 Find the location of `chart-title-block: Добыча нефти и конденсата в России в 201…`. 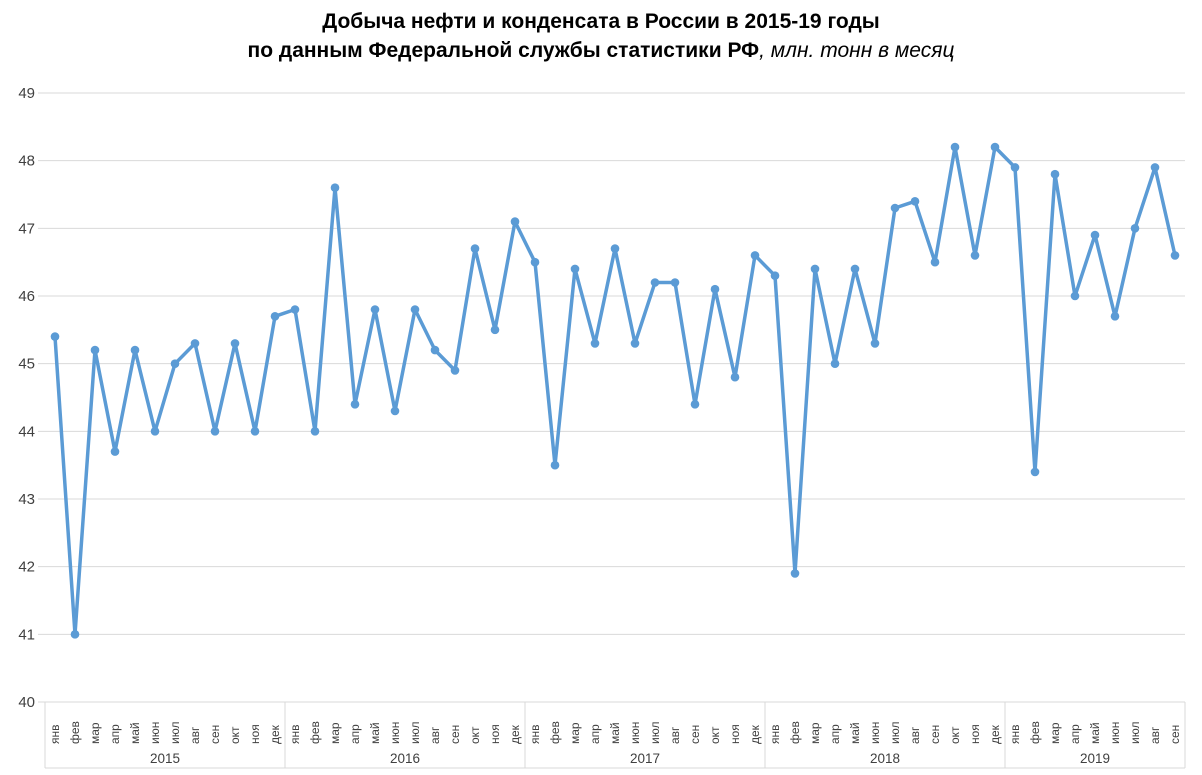

chart-title-block: Добыча нефти и конденсата в России в 201… is located at coordinates (601, 37).